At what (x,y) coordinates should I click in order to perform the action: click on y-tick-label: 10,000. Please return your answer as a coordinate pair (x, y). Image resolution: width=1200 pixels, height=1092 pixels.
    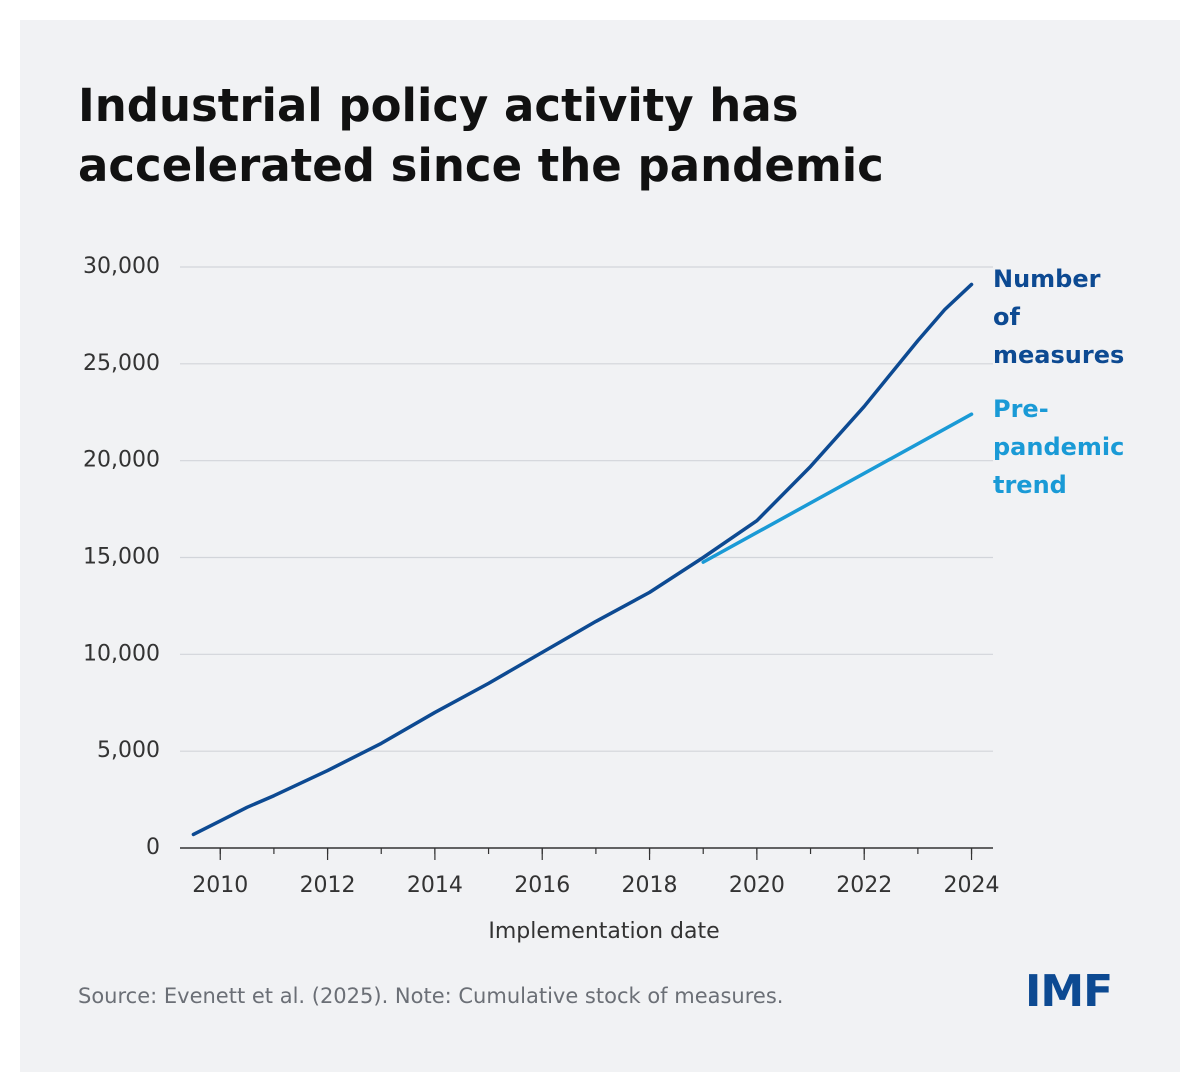
    Looking at the image, I should click on (121, 653).